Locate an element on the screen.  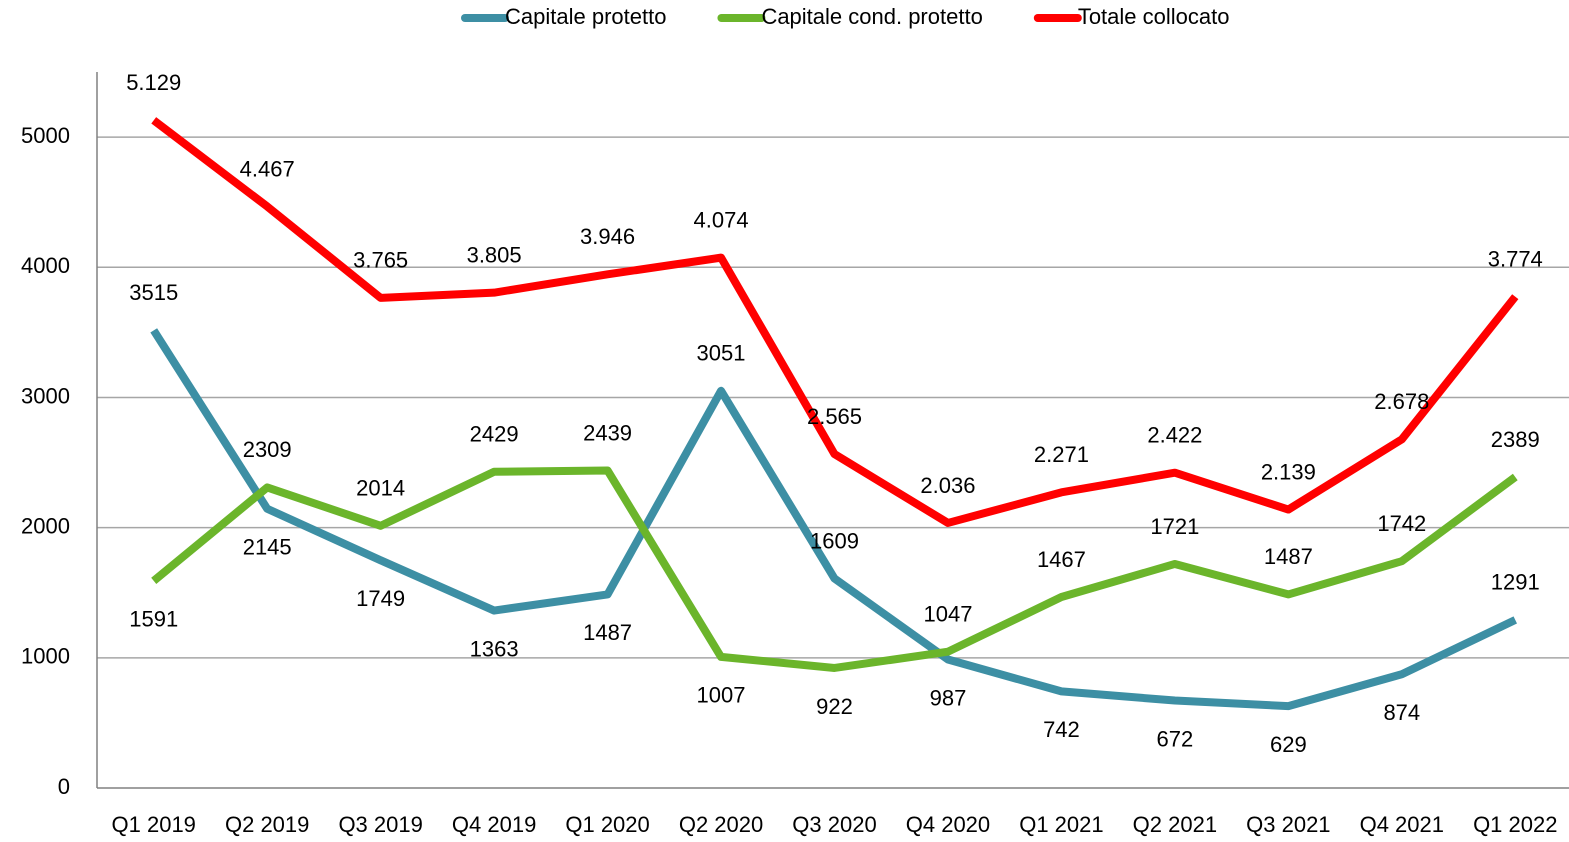
data-label: 1291 is located at coordinates (1515, 582).